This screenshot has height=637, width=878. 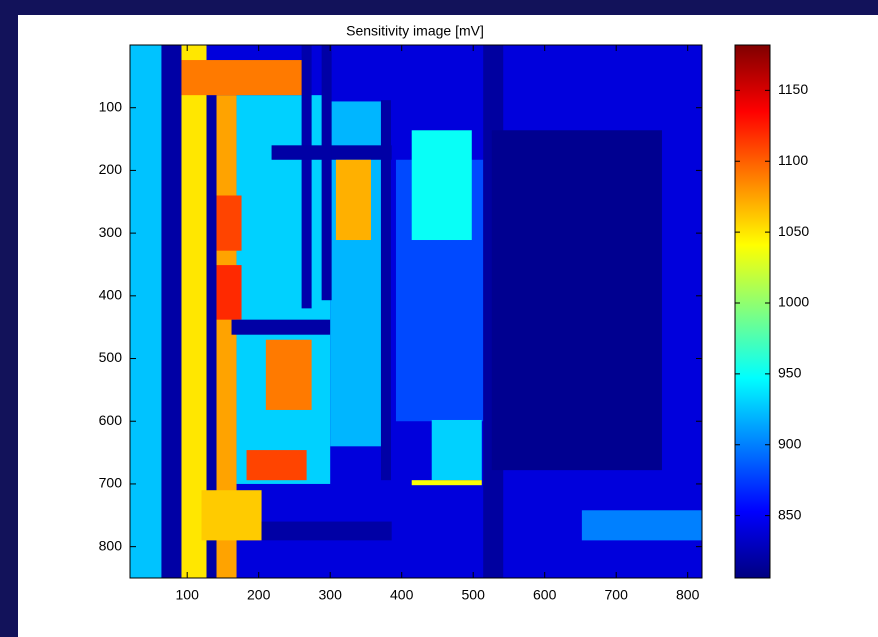 What do you see at coordinates (111, 420) in the screenshot?
I see `y-tick-label: 600` at bounding box center [111, 420].